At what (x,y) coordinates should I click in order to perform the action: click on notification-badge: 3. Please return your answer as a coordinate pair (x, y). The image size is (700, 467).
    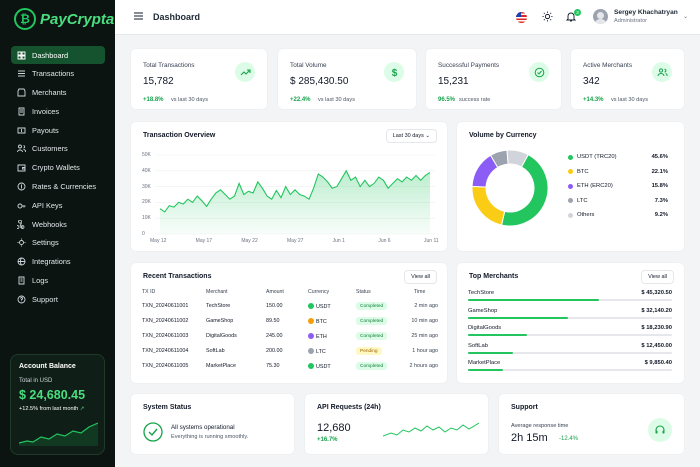
    Looking at the image, I should click on (577, 12).